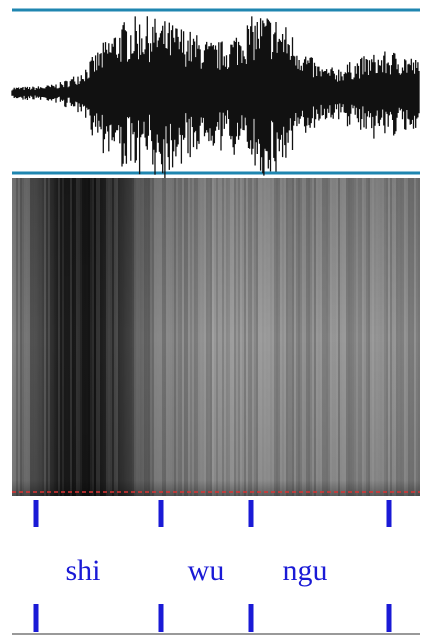 The width and height of the screenshot is (425, 636). What do you see at coordinates (206, 570) in the screenshot?
I see `segment-label: wu` at bounding box center [206, 570].